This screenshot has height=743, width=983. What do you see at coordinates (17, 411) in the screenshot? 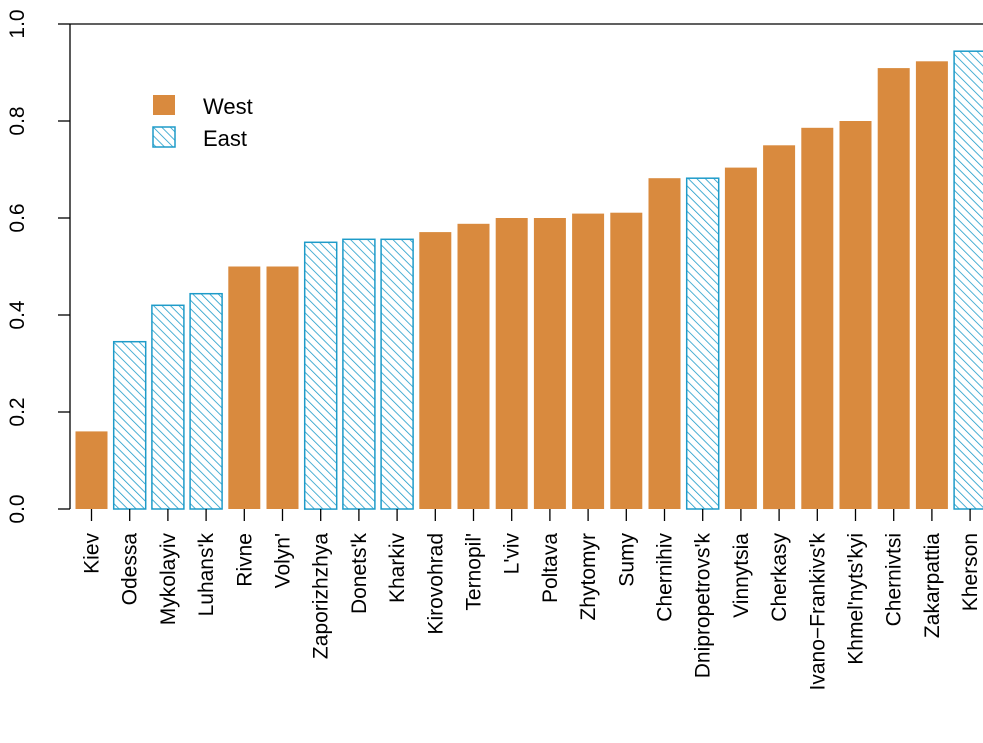
I see `y-tick-label: 0.2` at bounding box center [17, 411].